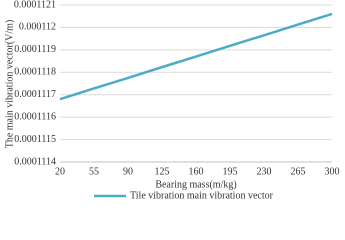 Image resolution: width=345 pixels, height=240 pixels. I want to click on y-tick-label: 0.0001118, so click(35, 72).